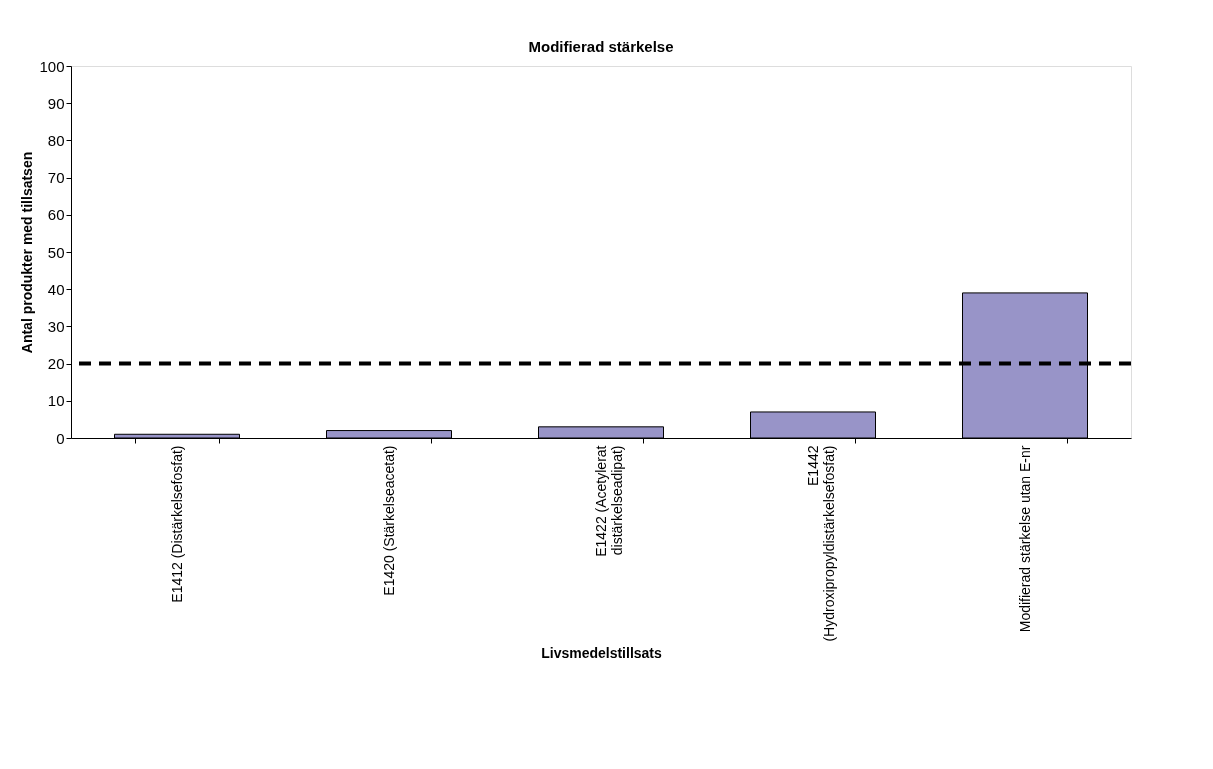  Describe the element at coordinates (56, 178) in the screenshot. I see `y-tick-label: 70` at that location.